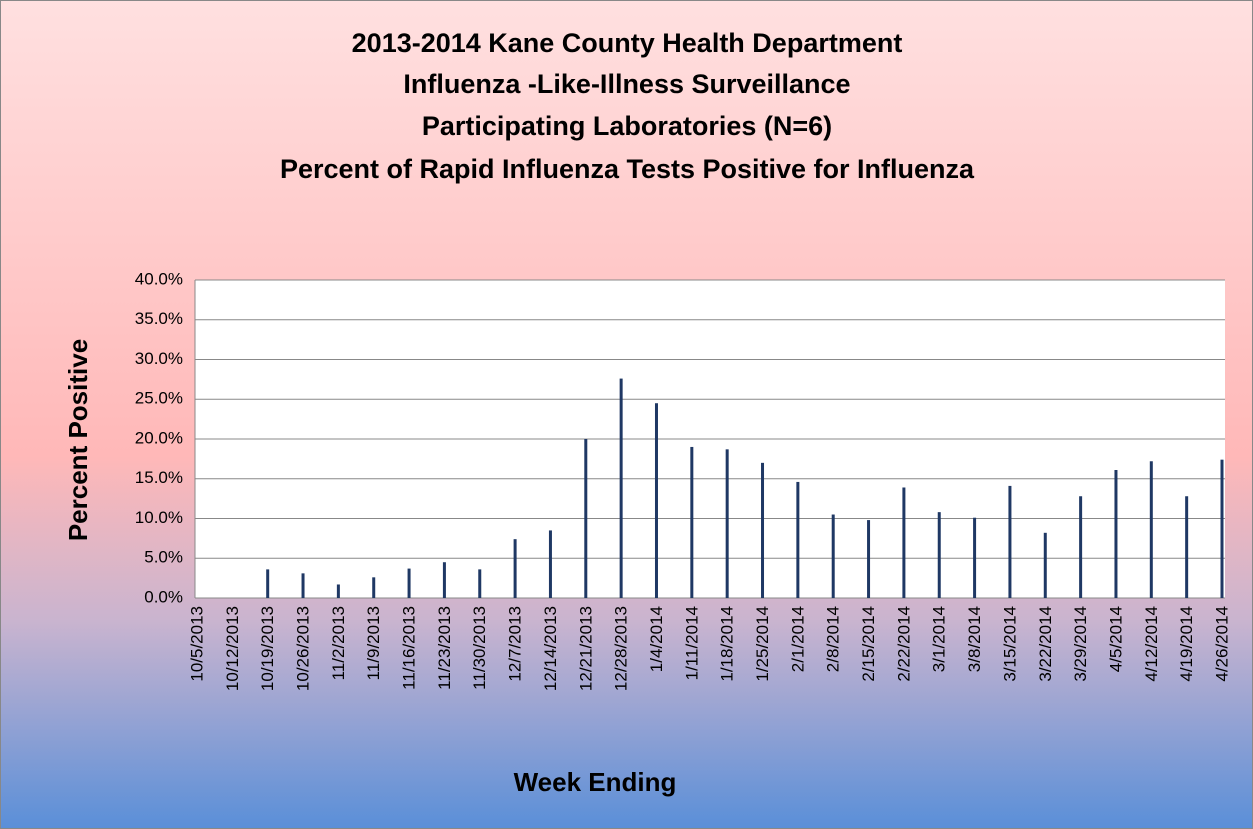 The width and height of the screenshot is (1253, 829). What do you see at coordinates (1115, 639) in the screenshot?
I see `x-tick-label: 4/5/2014` at bounding box center [1115, 639].